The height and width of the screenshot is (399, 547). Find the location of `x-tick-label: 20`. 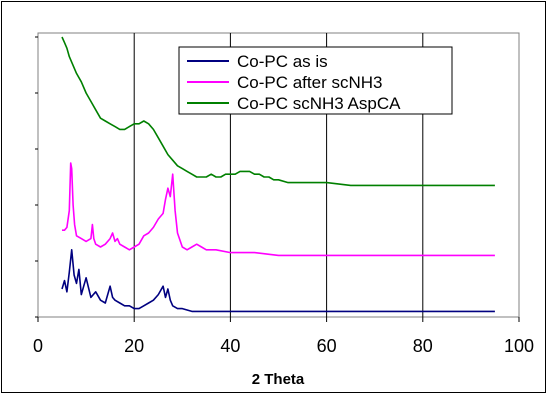

x-tick-label: 20 is located at coordinates (134, 346).